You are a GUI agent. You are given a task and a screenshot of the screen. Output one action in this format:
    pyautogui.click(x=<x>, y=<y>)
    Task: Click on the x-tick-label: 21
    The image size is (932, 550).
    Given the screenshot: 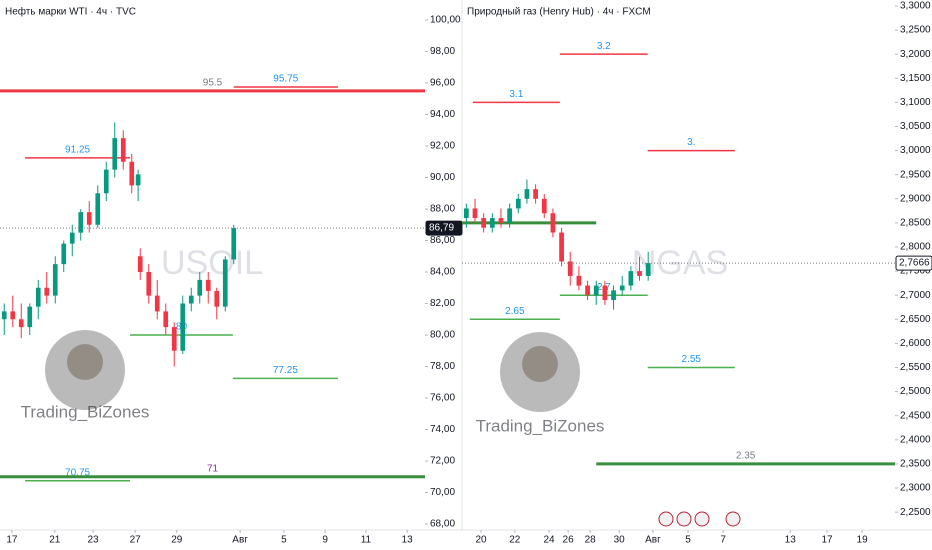 What is the action you would take?
    pyautogui.click(x=55, y=540)
    